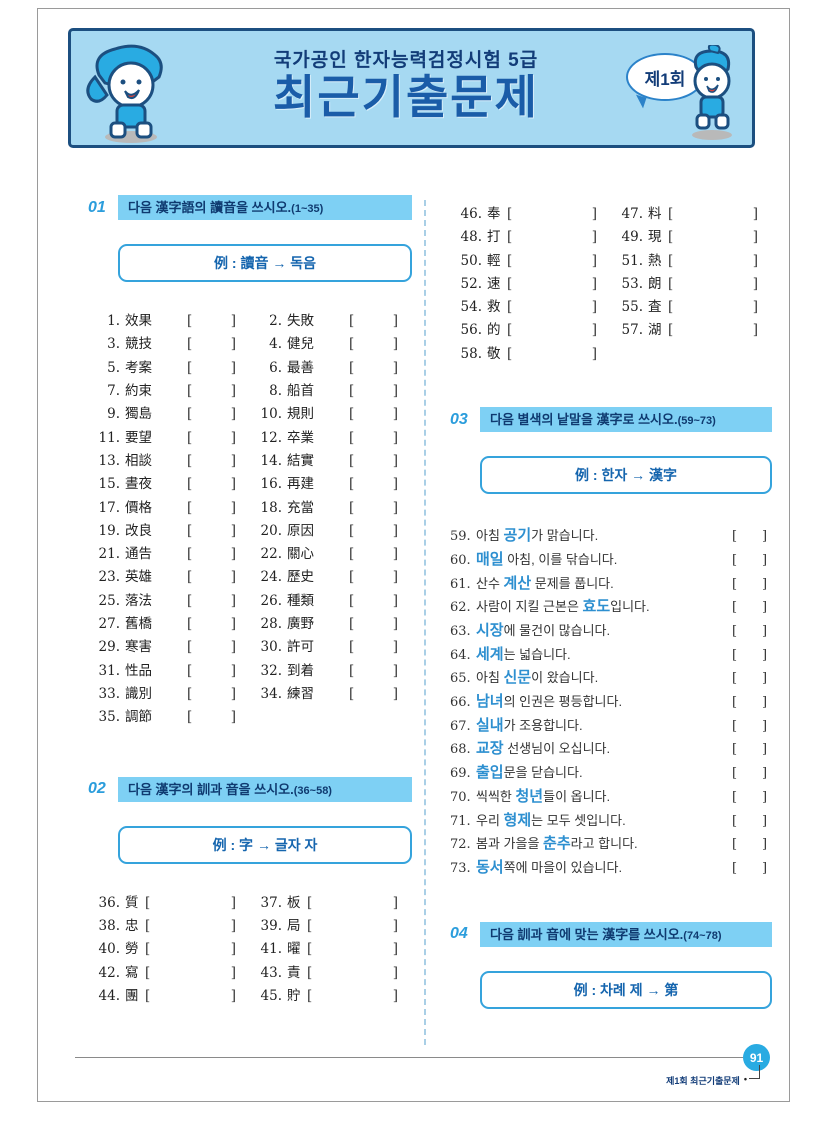 Image resolution: width=828 pixels, height=1122 pixels. Describe the element at coordinates (655, 330) in the screenshot. I see `item-hanja: 湖` at that location.